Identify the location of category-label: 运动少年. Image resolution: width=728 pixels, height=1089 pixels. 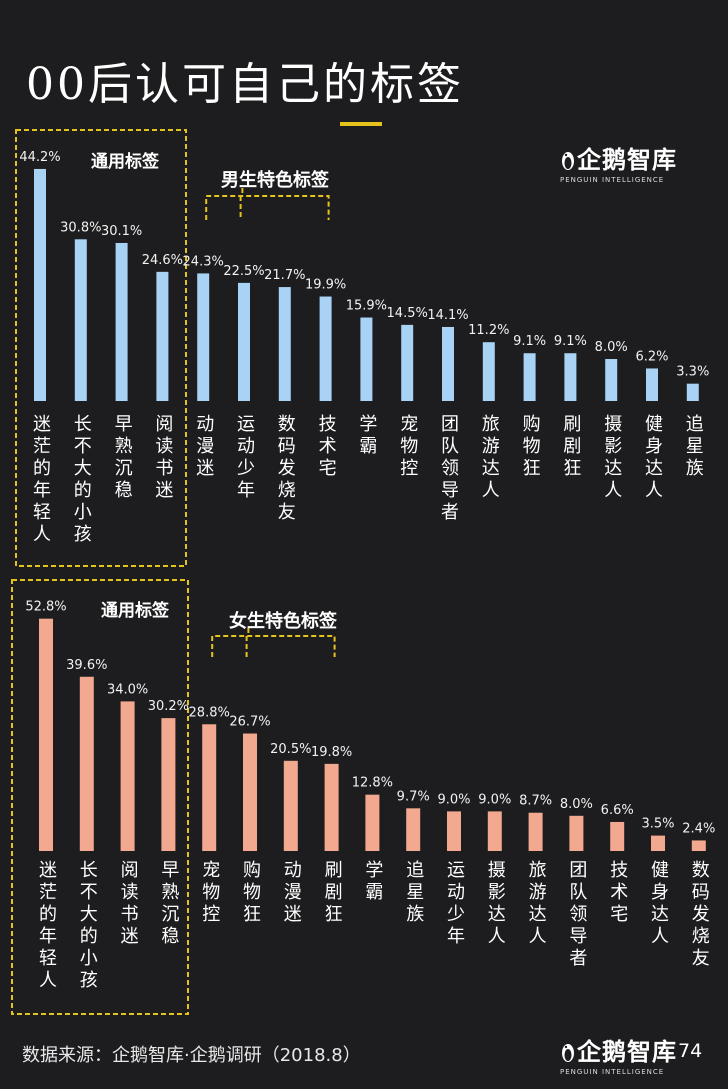
(246, 457).